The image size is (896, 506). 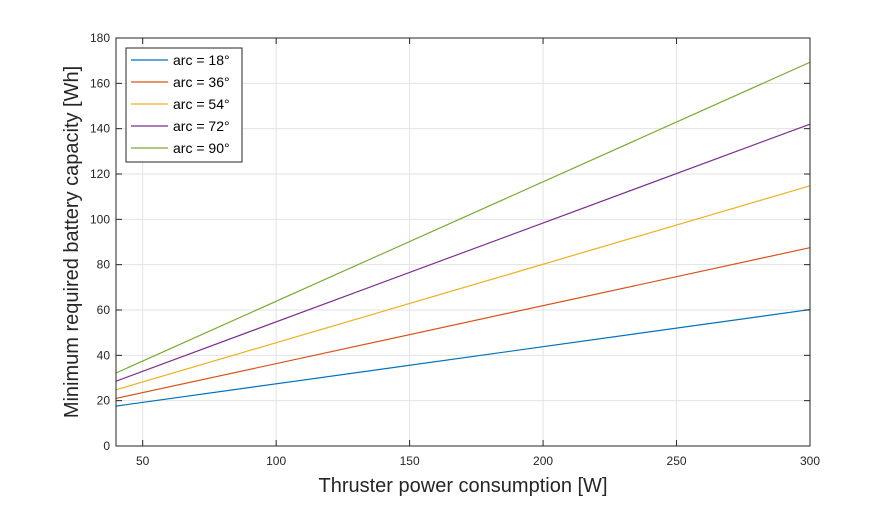 I want to click on y-tick-label: 0, so click(x=106, y=446).